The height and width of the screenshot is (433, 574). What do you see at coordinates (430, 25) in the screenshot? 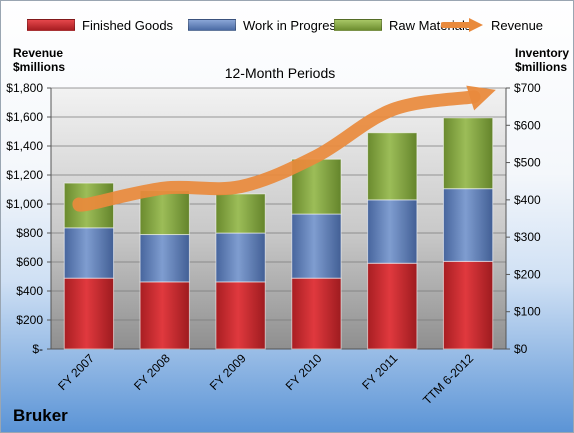
I see `legend-label-raw-materials: Raw Materials` at bounding box center [430, 25].